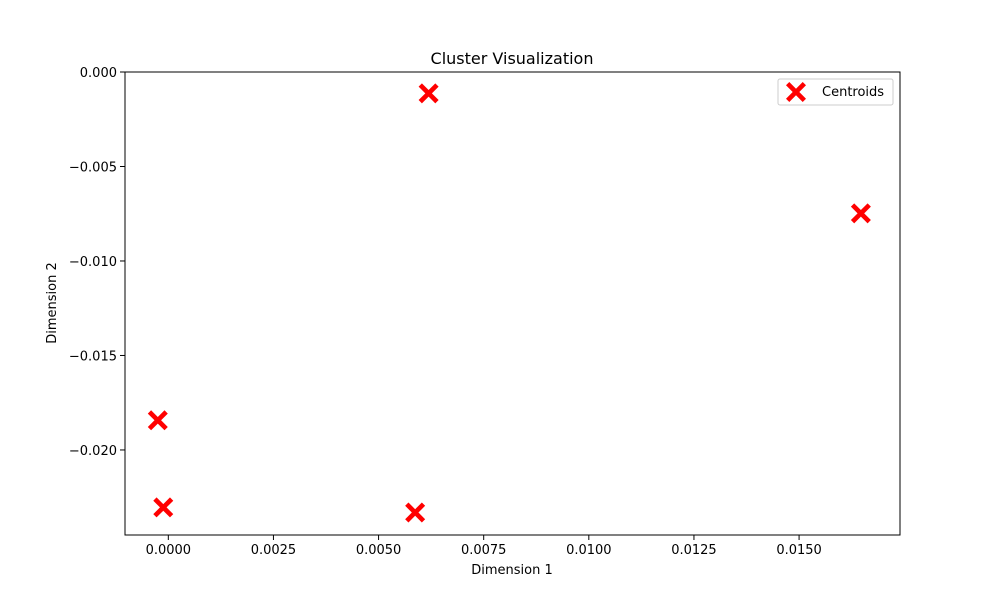 This screenshot has height=600, width=1000. What do you see at coordinates (694, 550) in the screenshot?
I see `x-tick-label: 0.0125` at bounding box center [694, 550].